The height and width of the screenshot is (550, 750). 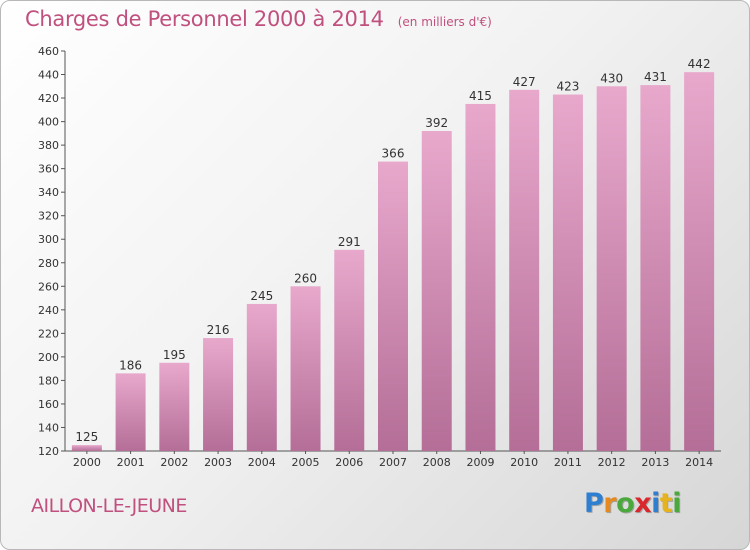 What do you see at coordinates (625, 503) in the screenshot?
I see `logo-letter: o` at bounding box center [625, 503].